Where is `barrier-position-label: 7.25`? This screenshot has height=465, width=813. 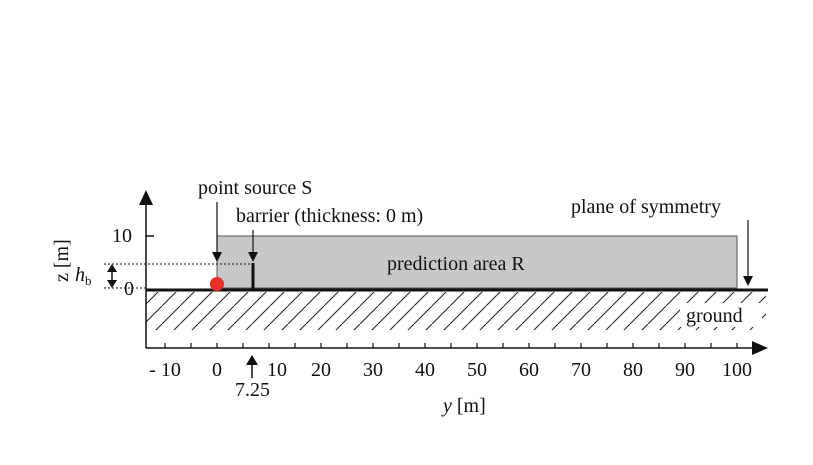
barrier-position-label: 7.25 is located at coordinates (252, 390).